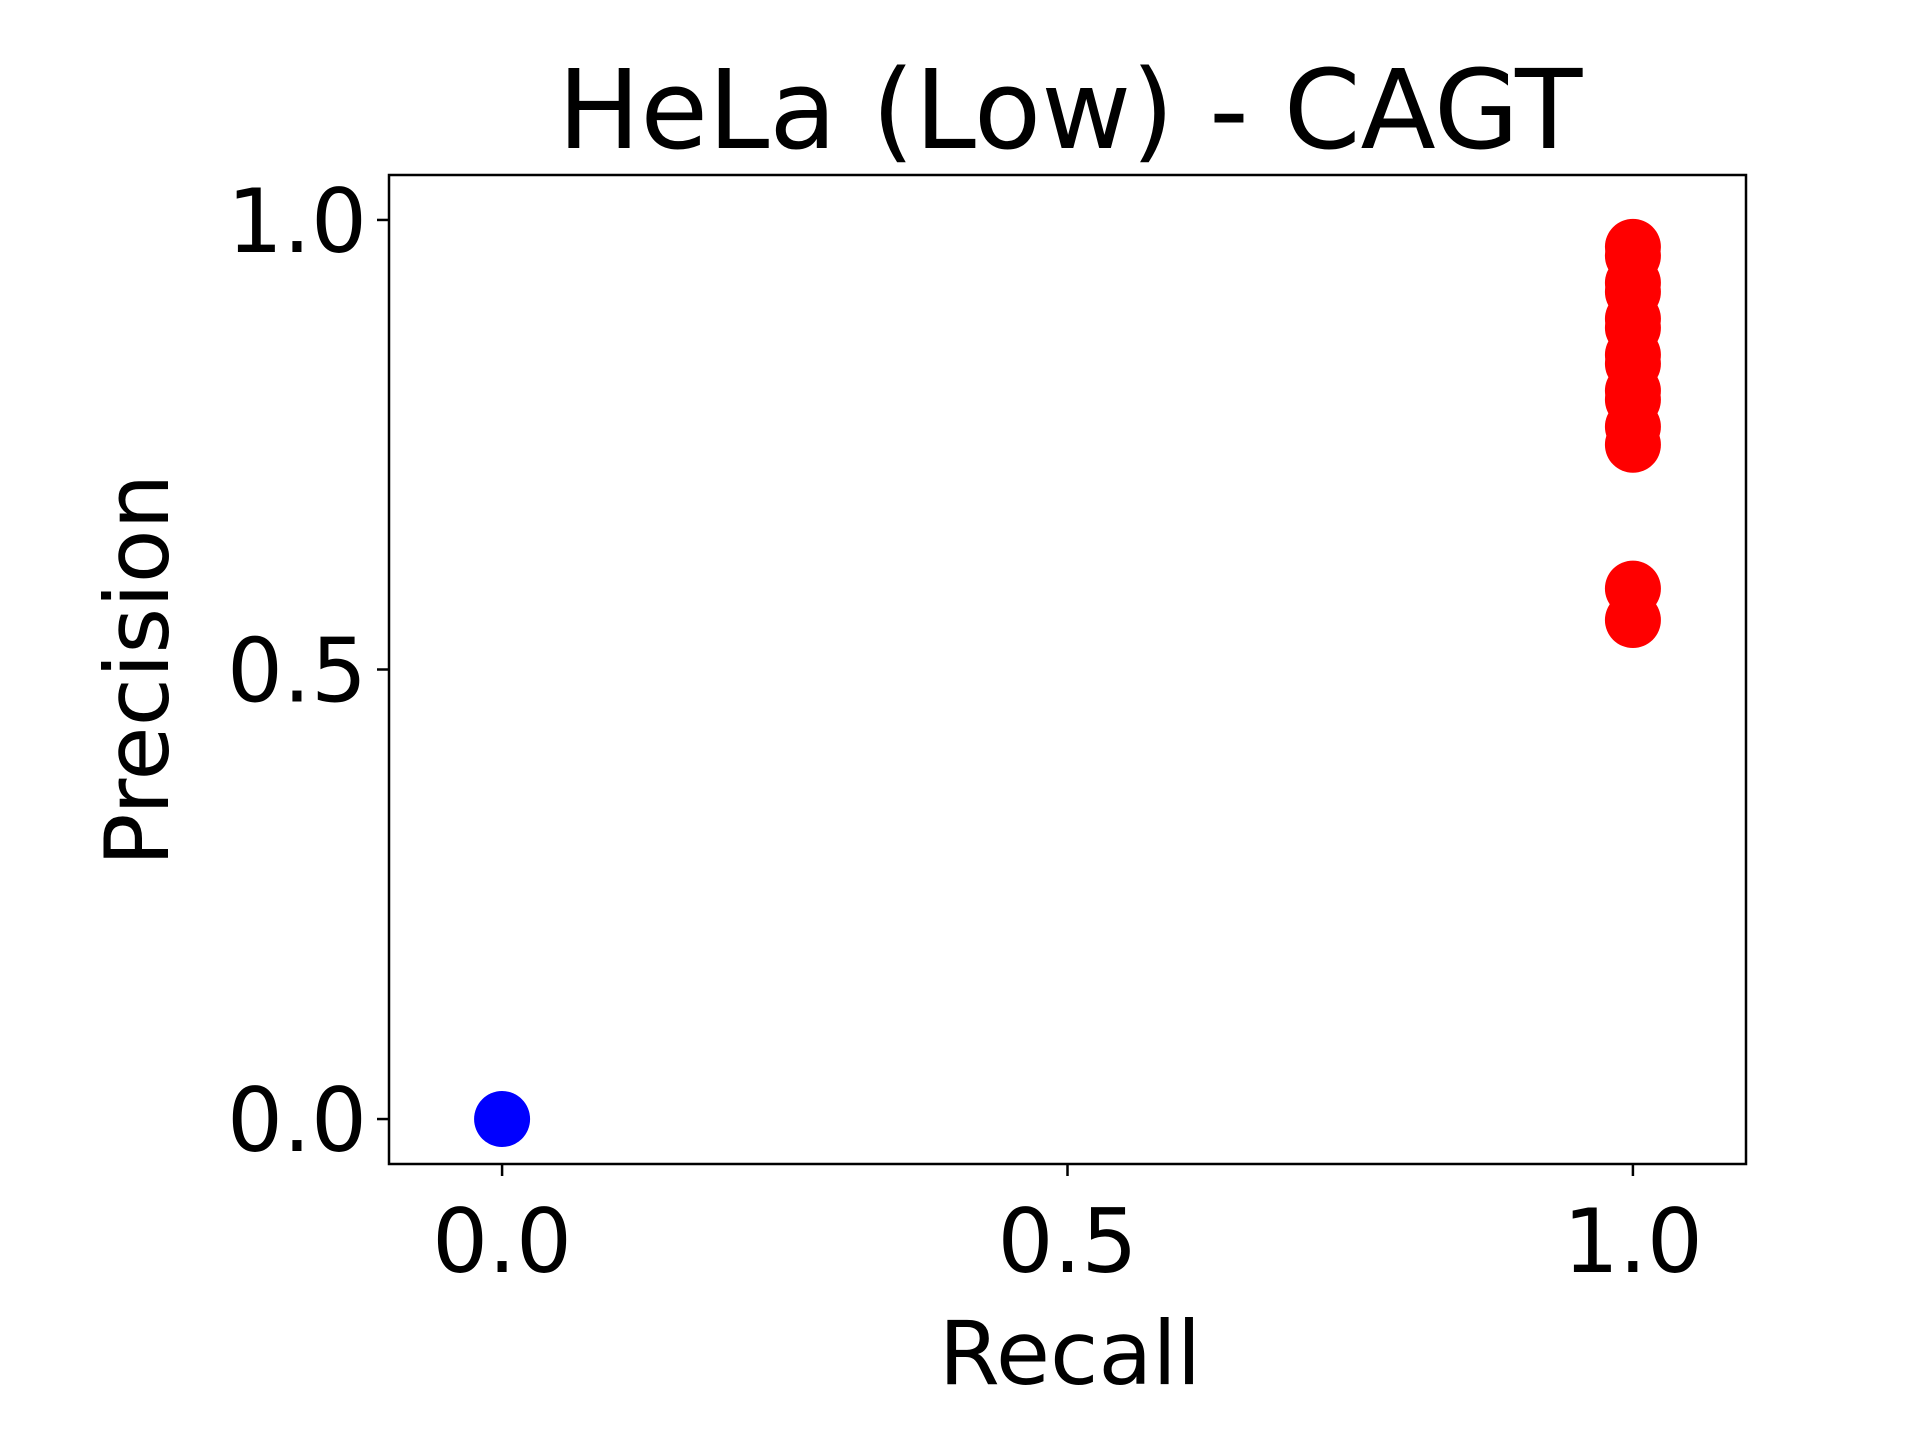  What do you see at coordinates (137, 670) in the screenshot?
I see `y-axis-label: Precision` at bounding box center [137, 670].